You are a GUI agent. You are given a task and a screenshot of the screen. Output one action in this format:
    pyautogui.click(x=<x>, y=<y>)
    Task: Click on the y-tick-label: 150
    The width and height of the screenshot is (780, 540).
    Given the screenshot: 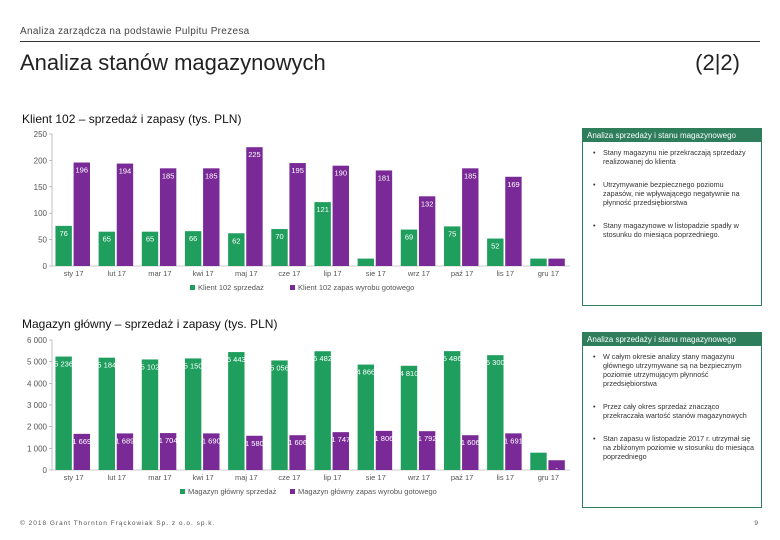 What is the action you would take?
    pyautogui.click(x=41, y=187)
    